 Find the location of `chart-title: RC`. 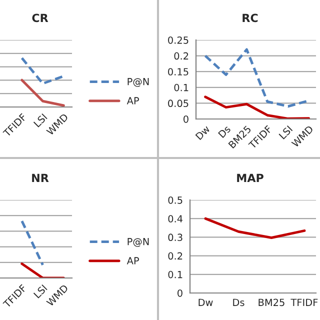

chart-title: RC is located at coordinates (250, 18).